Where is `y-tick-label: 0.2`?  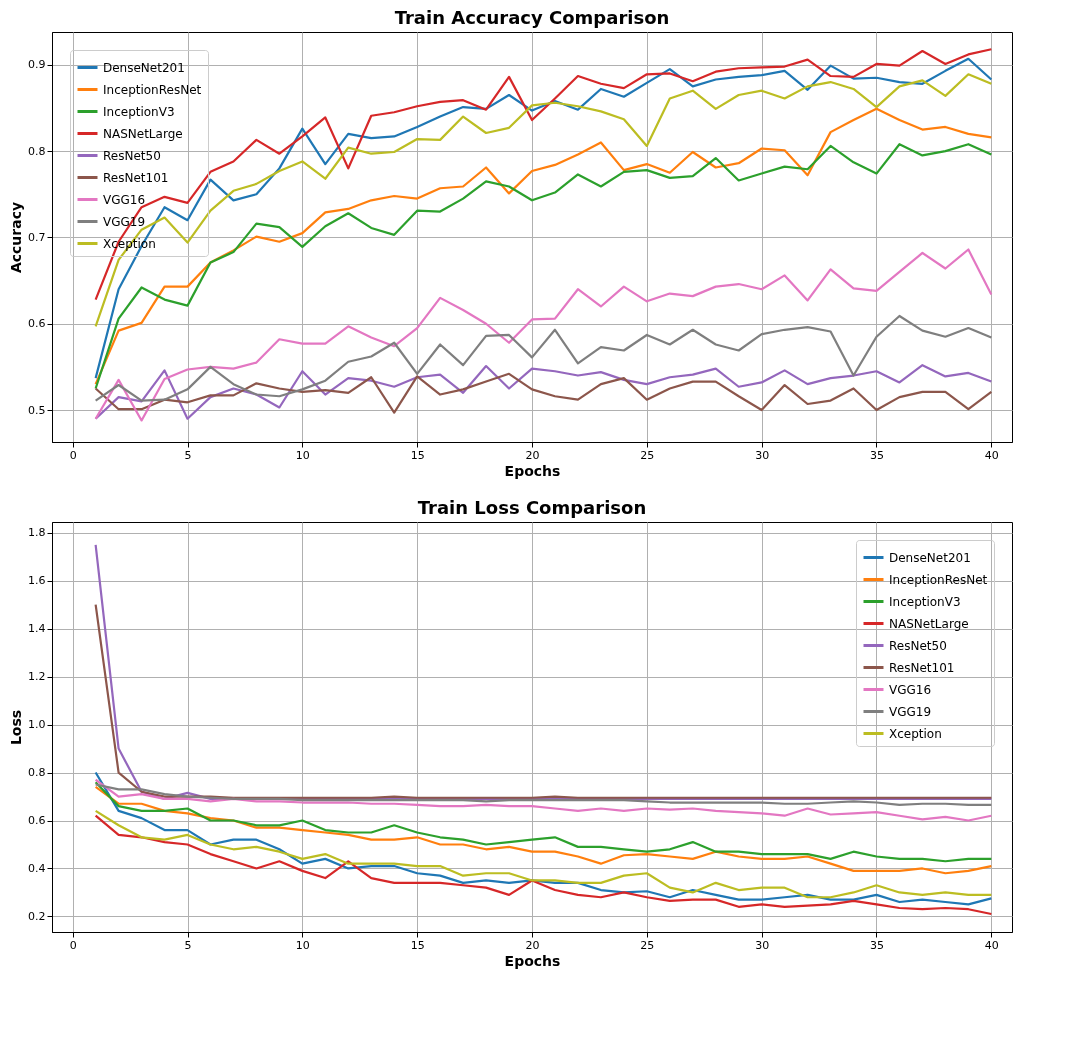
y-tick-label: 0.2 is located at coordinates (37, 916).